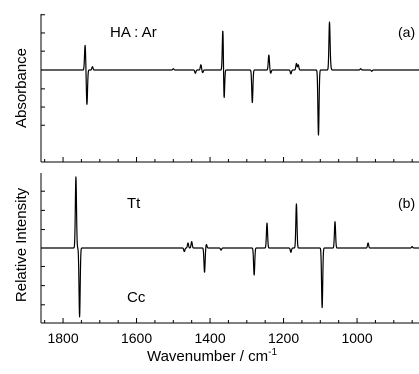 The height and width of the screenshot is (374, 419). I want to click on xlabel-text: Wavenumber / cm, so click(207, 356).